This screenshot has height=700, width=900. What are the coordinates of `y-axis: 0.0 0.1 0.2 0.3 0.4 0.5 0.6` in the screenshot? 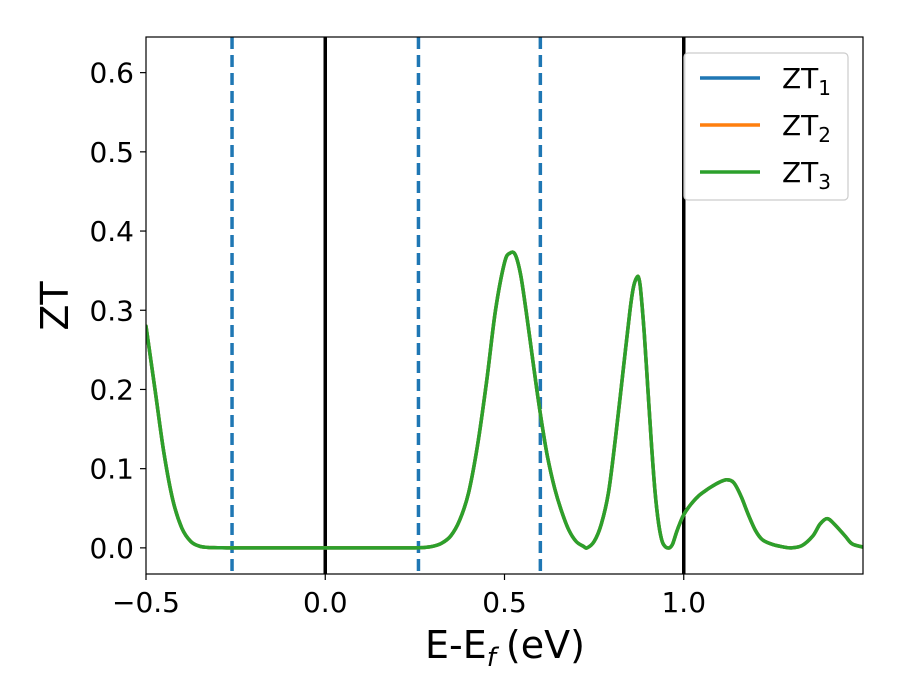 It's located at (117, 311).